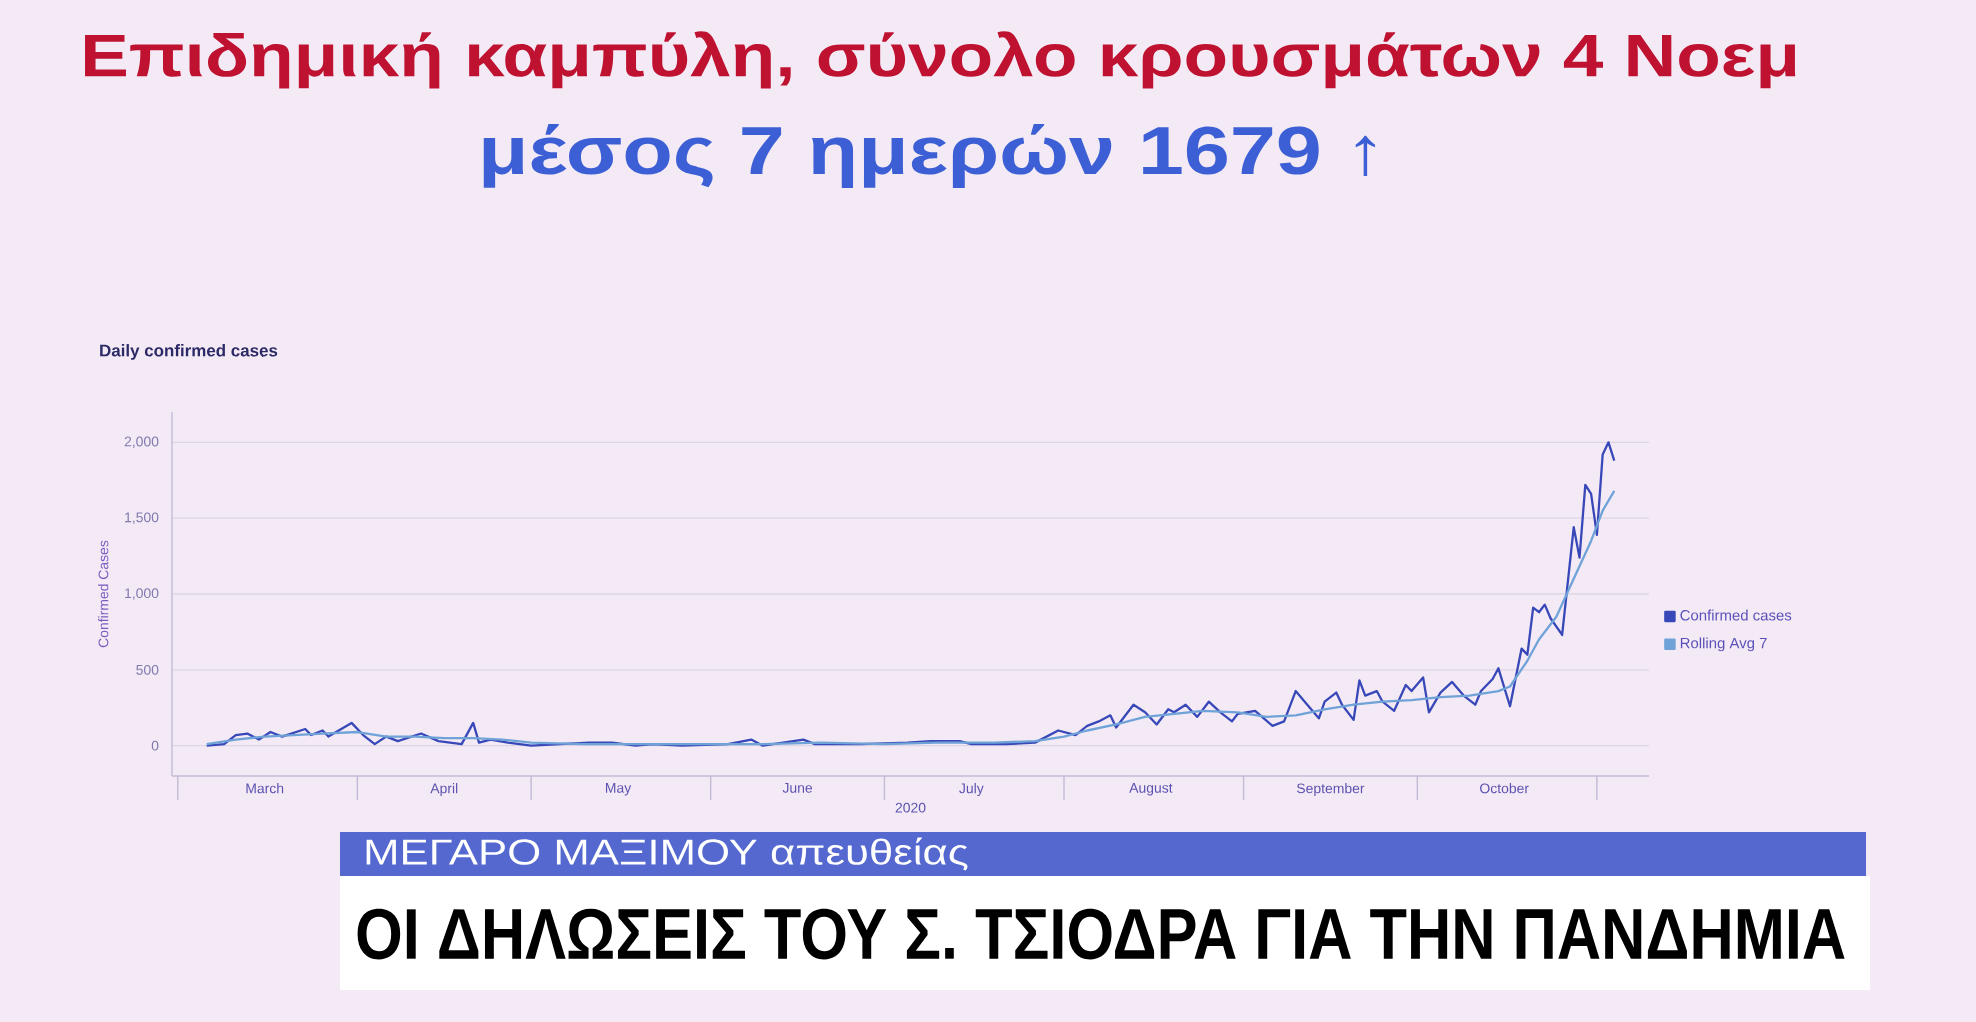 The height and width of the screenshot is (1022, 1976). I want to click on text: ΜΕΓΑΡΟ ΜΑΞΙΜΟΥ απευθείας, so click(667, 854).